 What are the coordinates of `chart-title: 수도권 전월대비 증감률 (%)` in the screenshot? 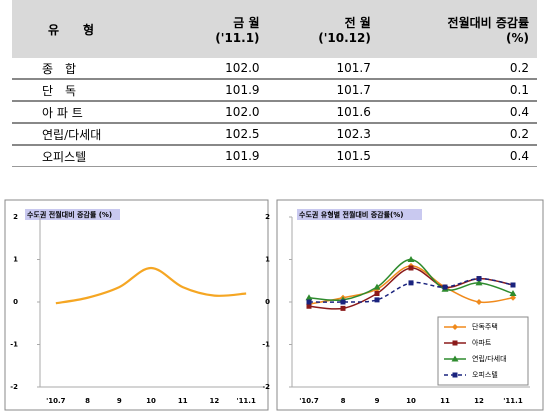 It's located at (69, 214).